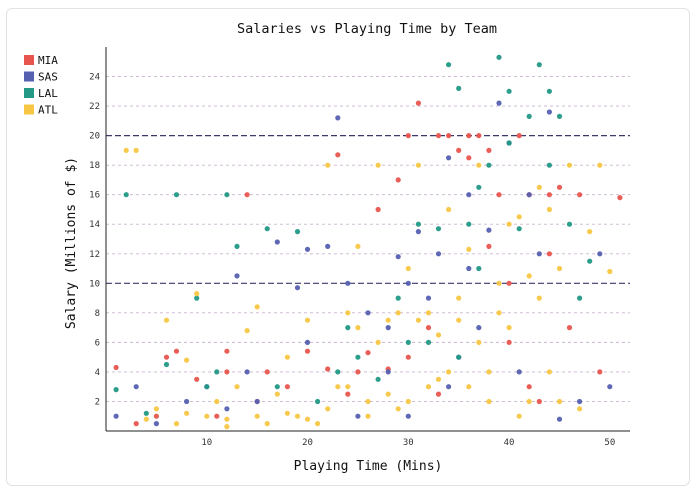 This screenshot has width=696, height=492. Describe the element at coordinates (368, 466) in the screenshot. I see `x-axis-label: Playing Time (Mins)` at that location.